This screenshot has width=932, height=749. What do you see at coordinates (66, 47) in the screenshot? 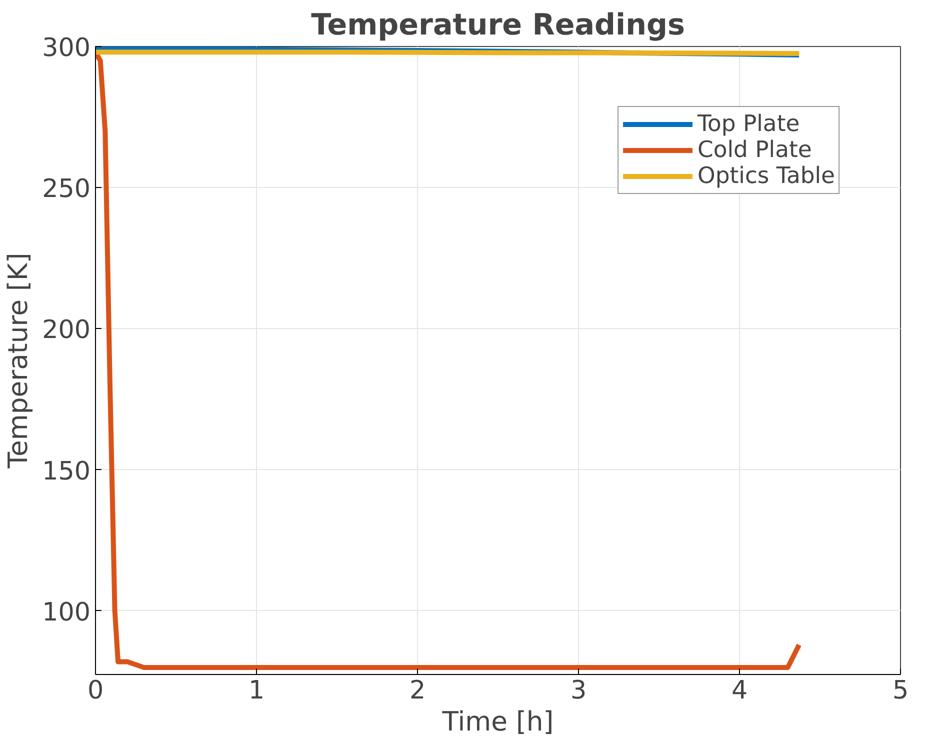
I see `y-tick-label: 300` at bounding box center [66, 47].